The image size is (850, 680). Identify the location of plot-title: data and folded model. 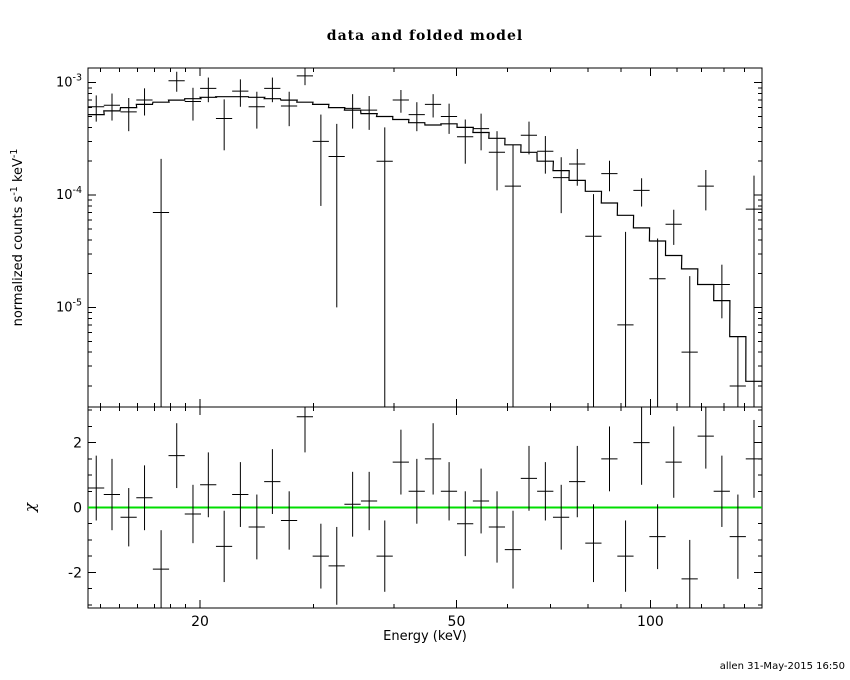
(425, 36).